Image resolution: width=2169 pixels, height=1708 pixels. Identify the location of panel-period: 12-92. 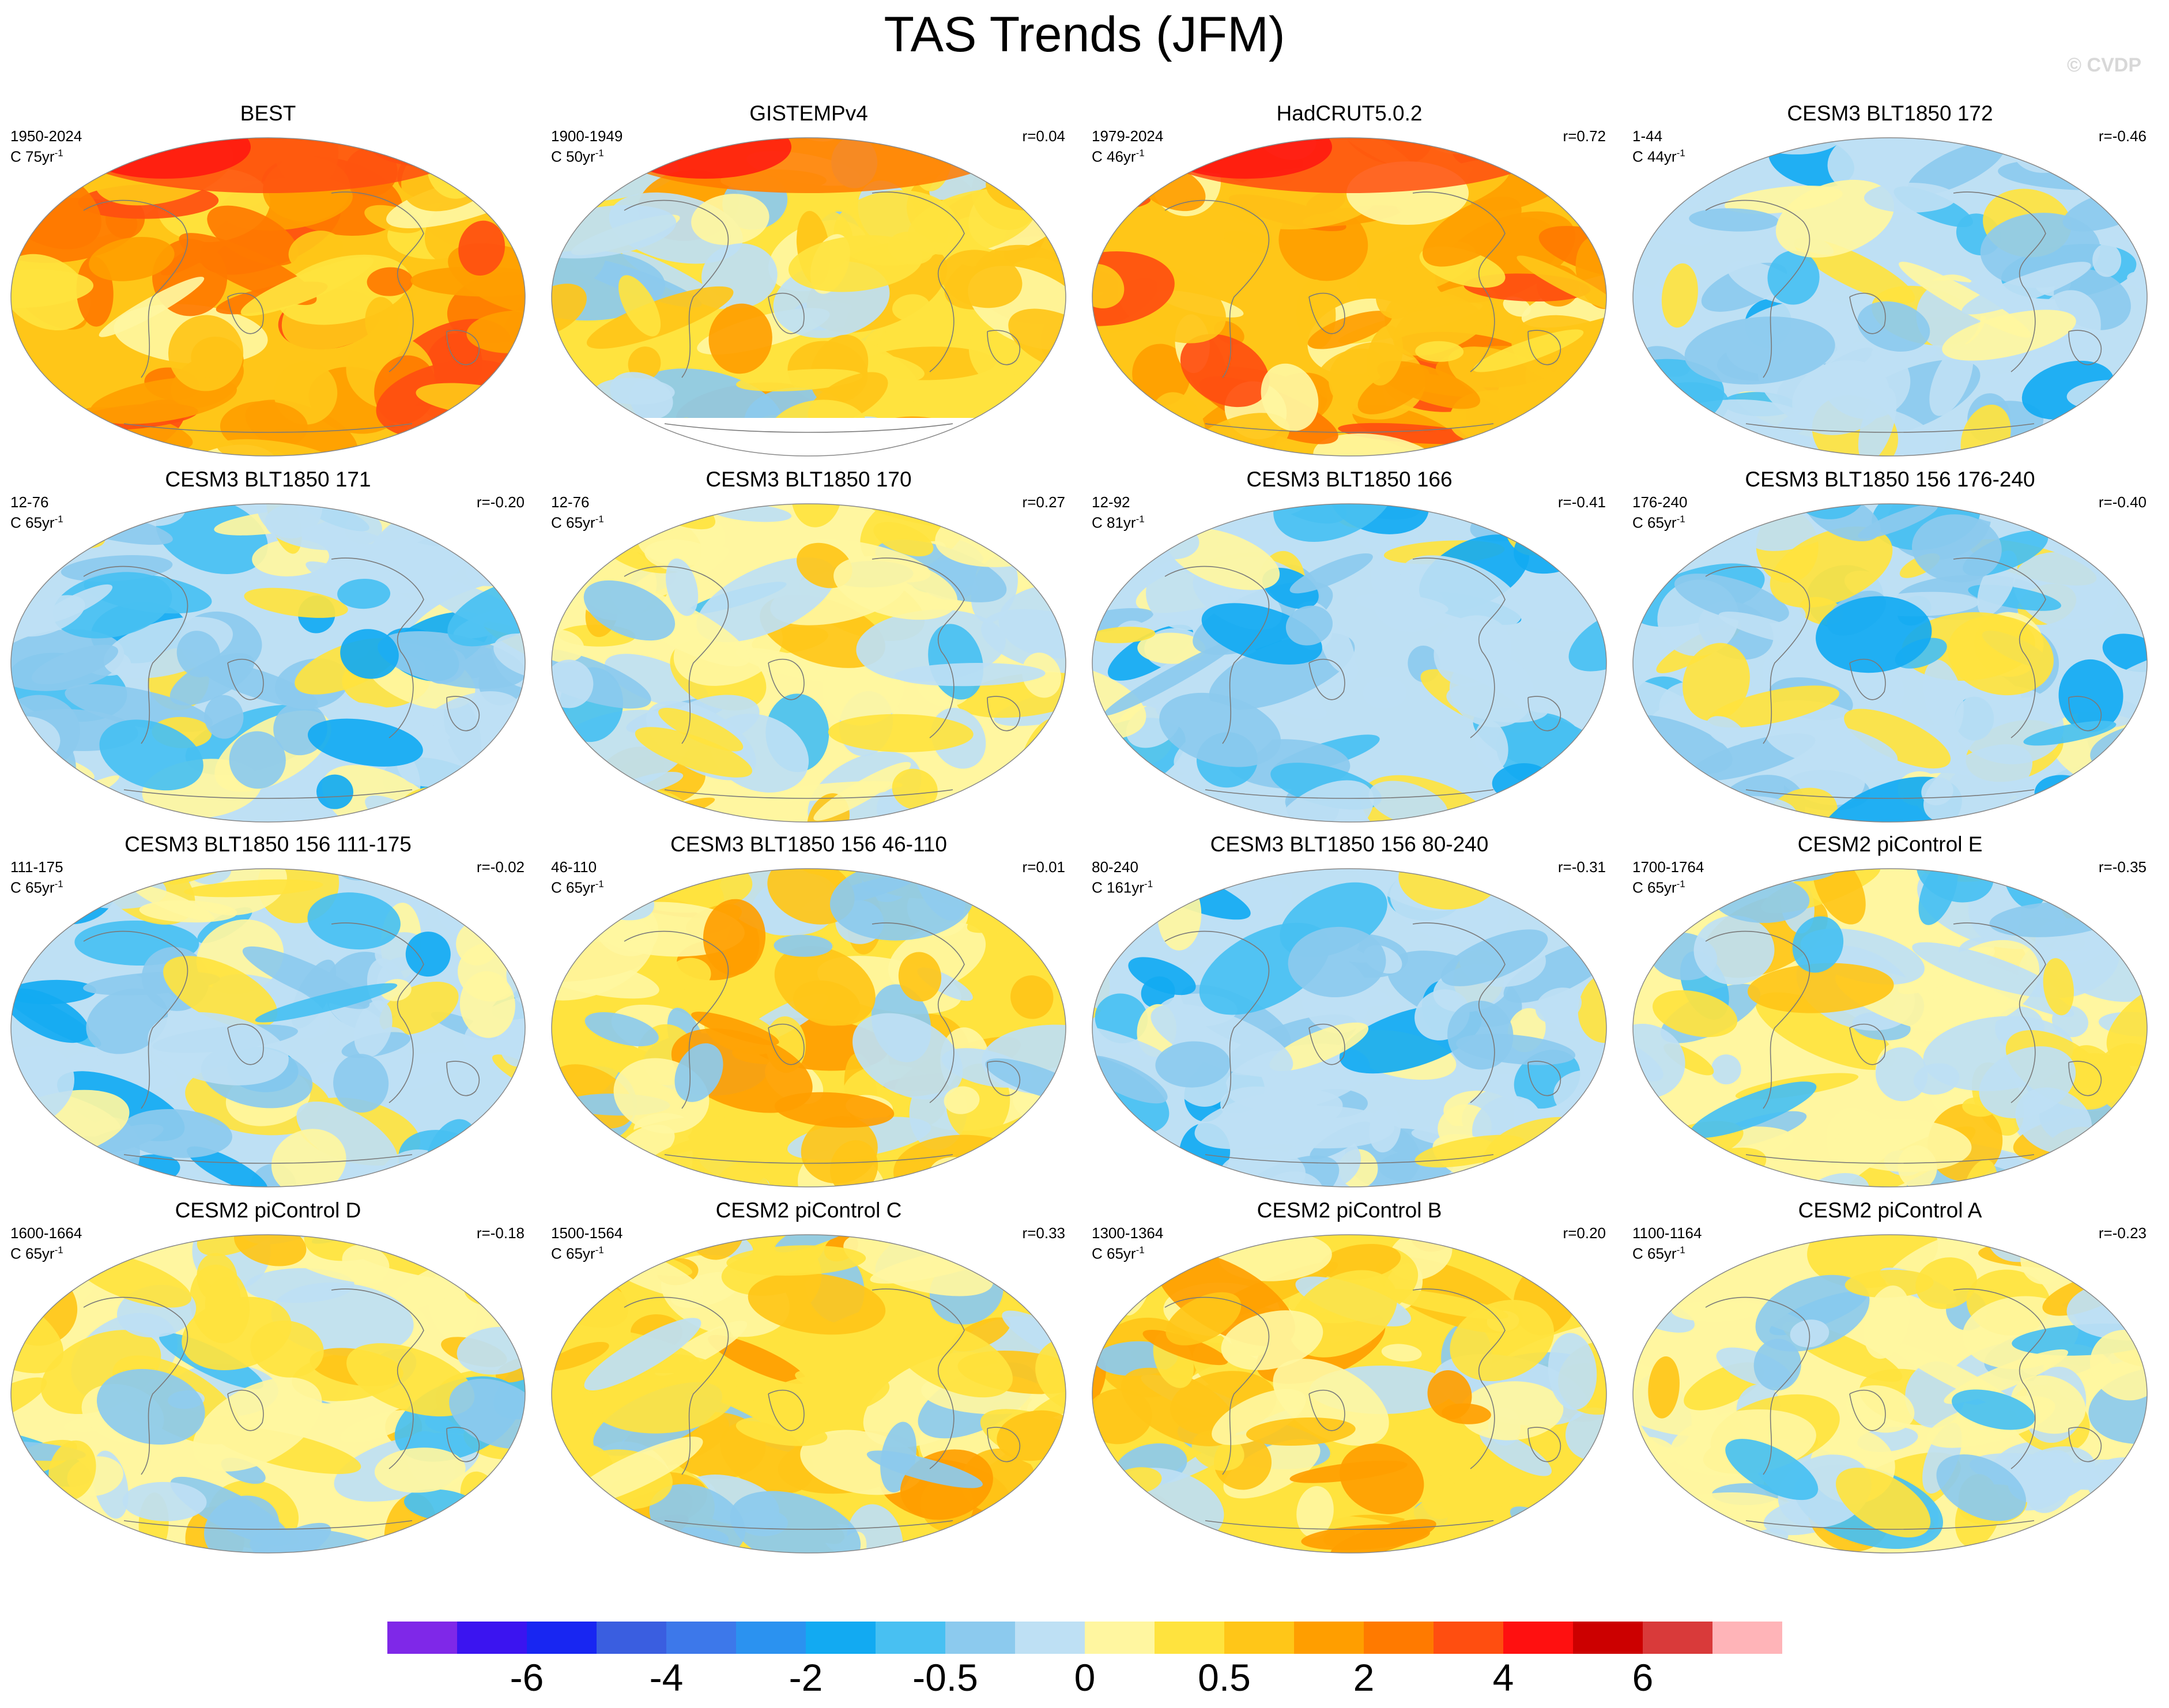
(1111, 502).